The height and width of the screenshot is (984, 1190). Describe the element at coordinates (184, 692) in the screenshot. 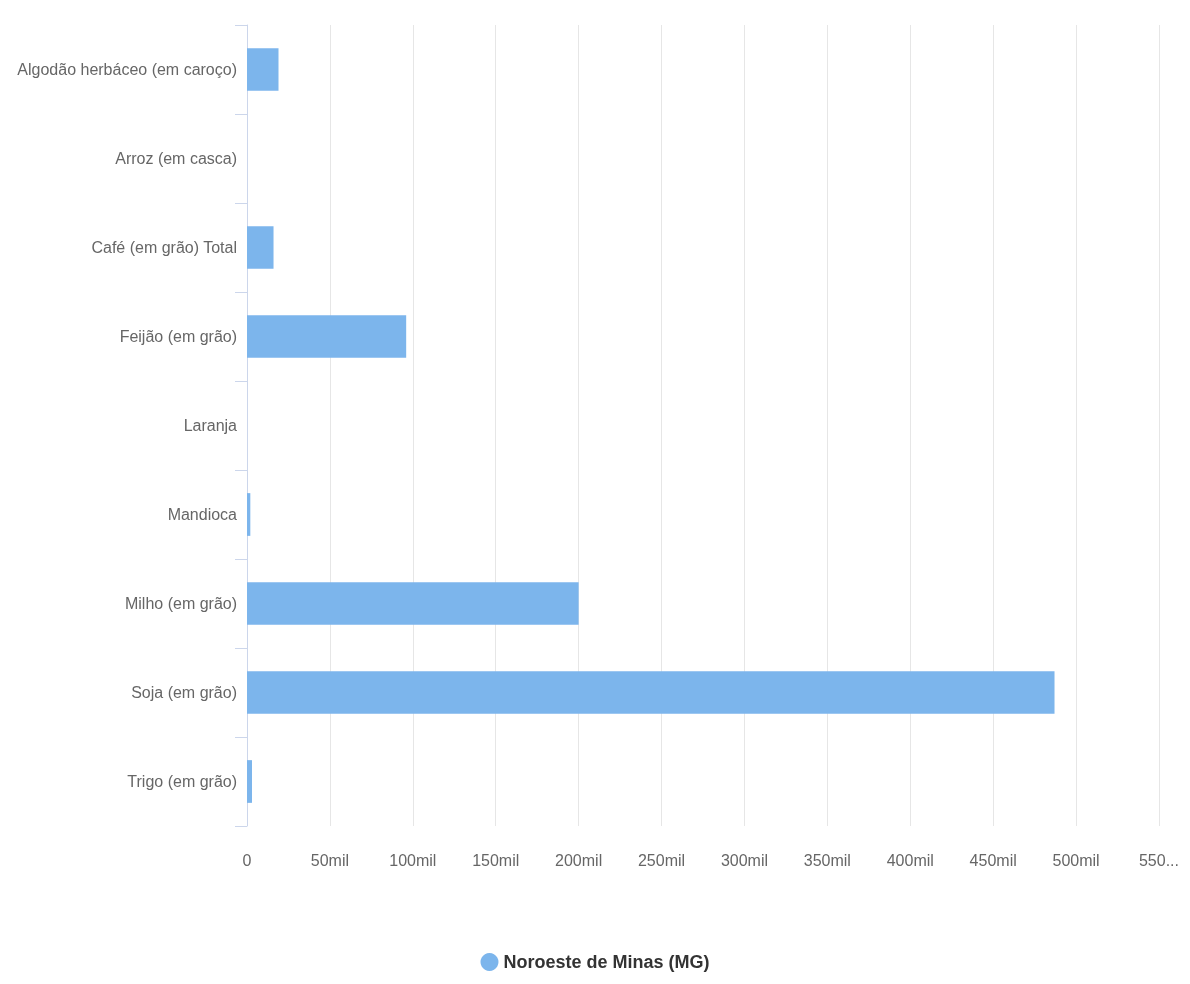

I see `y-tick-label: Soja (em grão)` at that location.